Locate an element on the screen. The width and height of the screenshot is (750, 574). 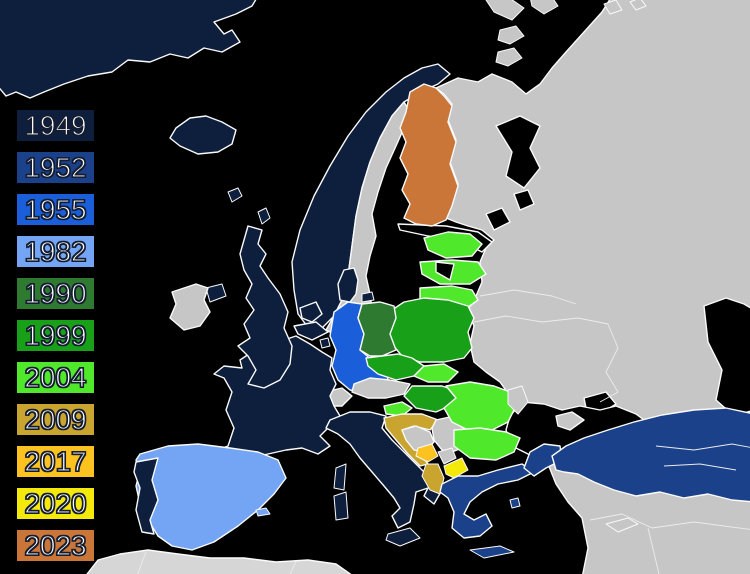
legend-year-label: 2020 is located at coordinates (56, 503).